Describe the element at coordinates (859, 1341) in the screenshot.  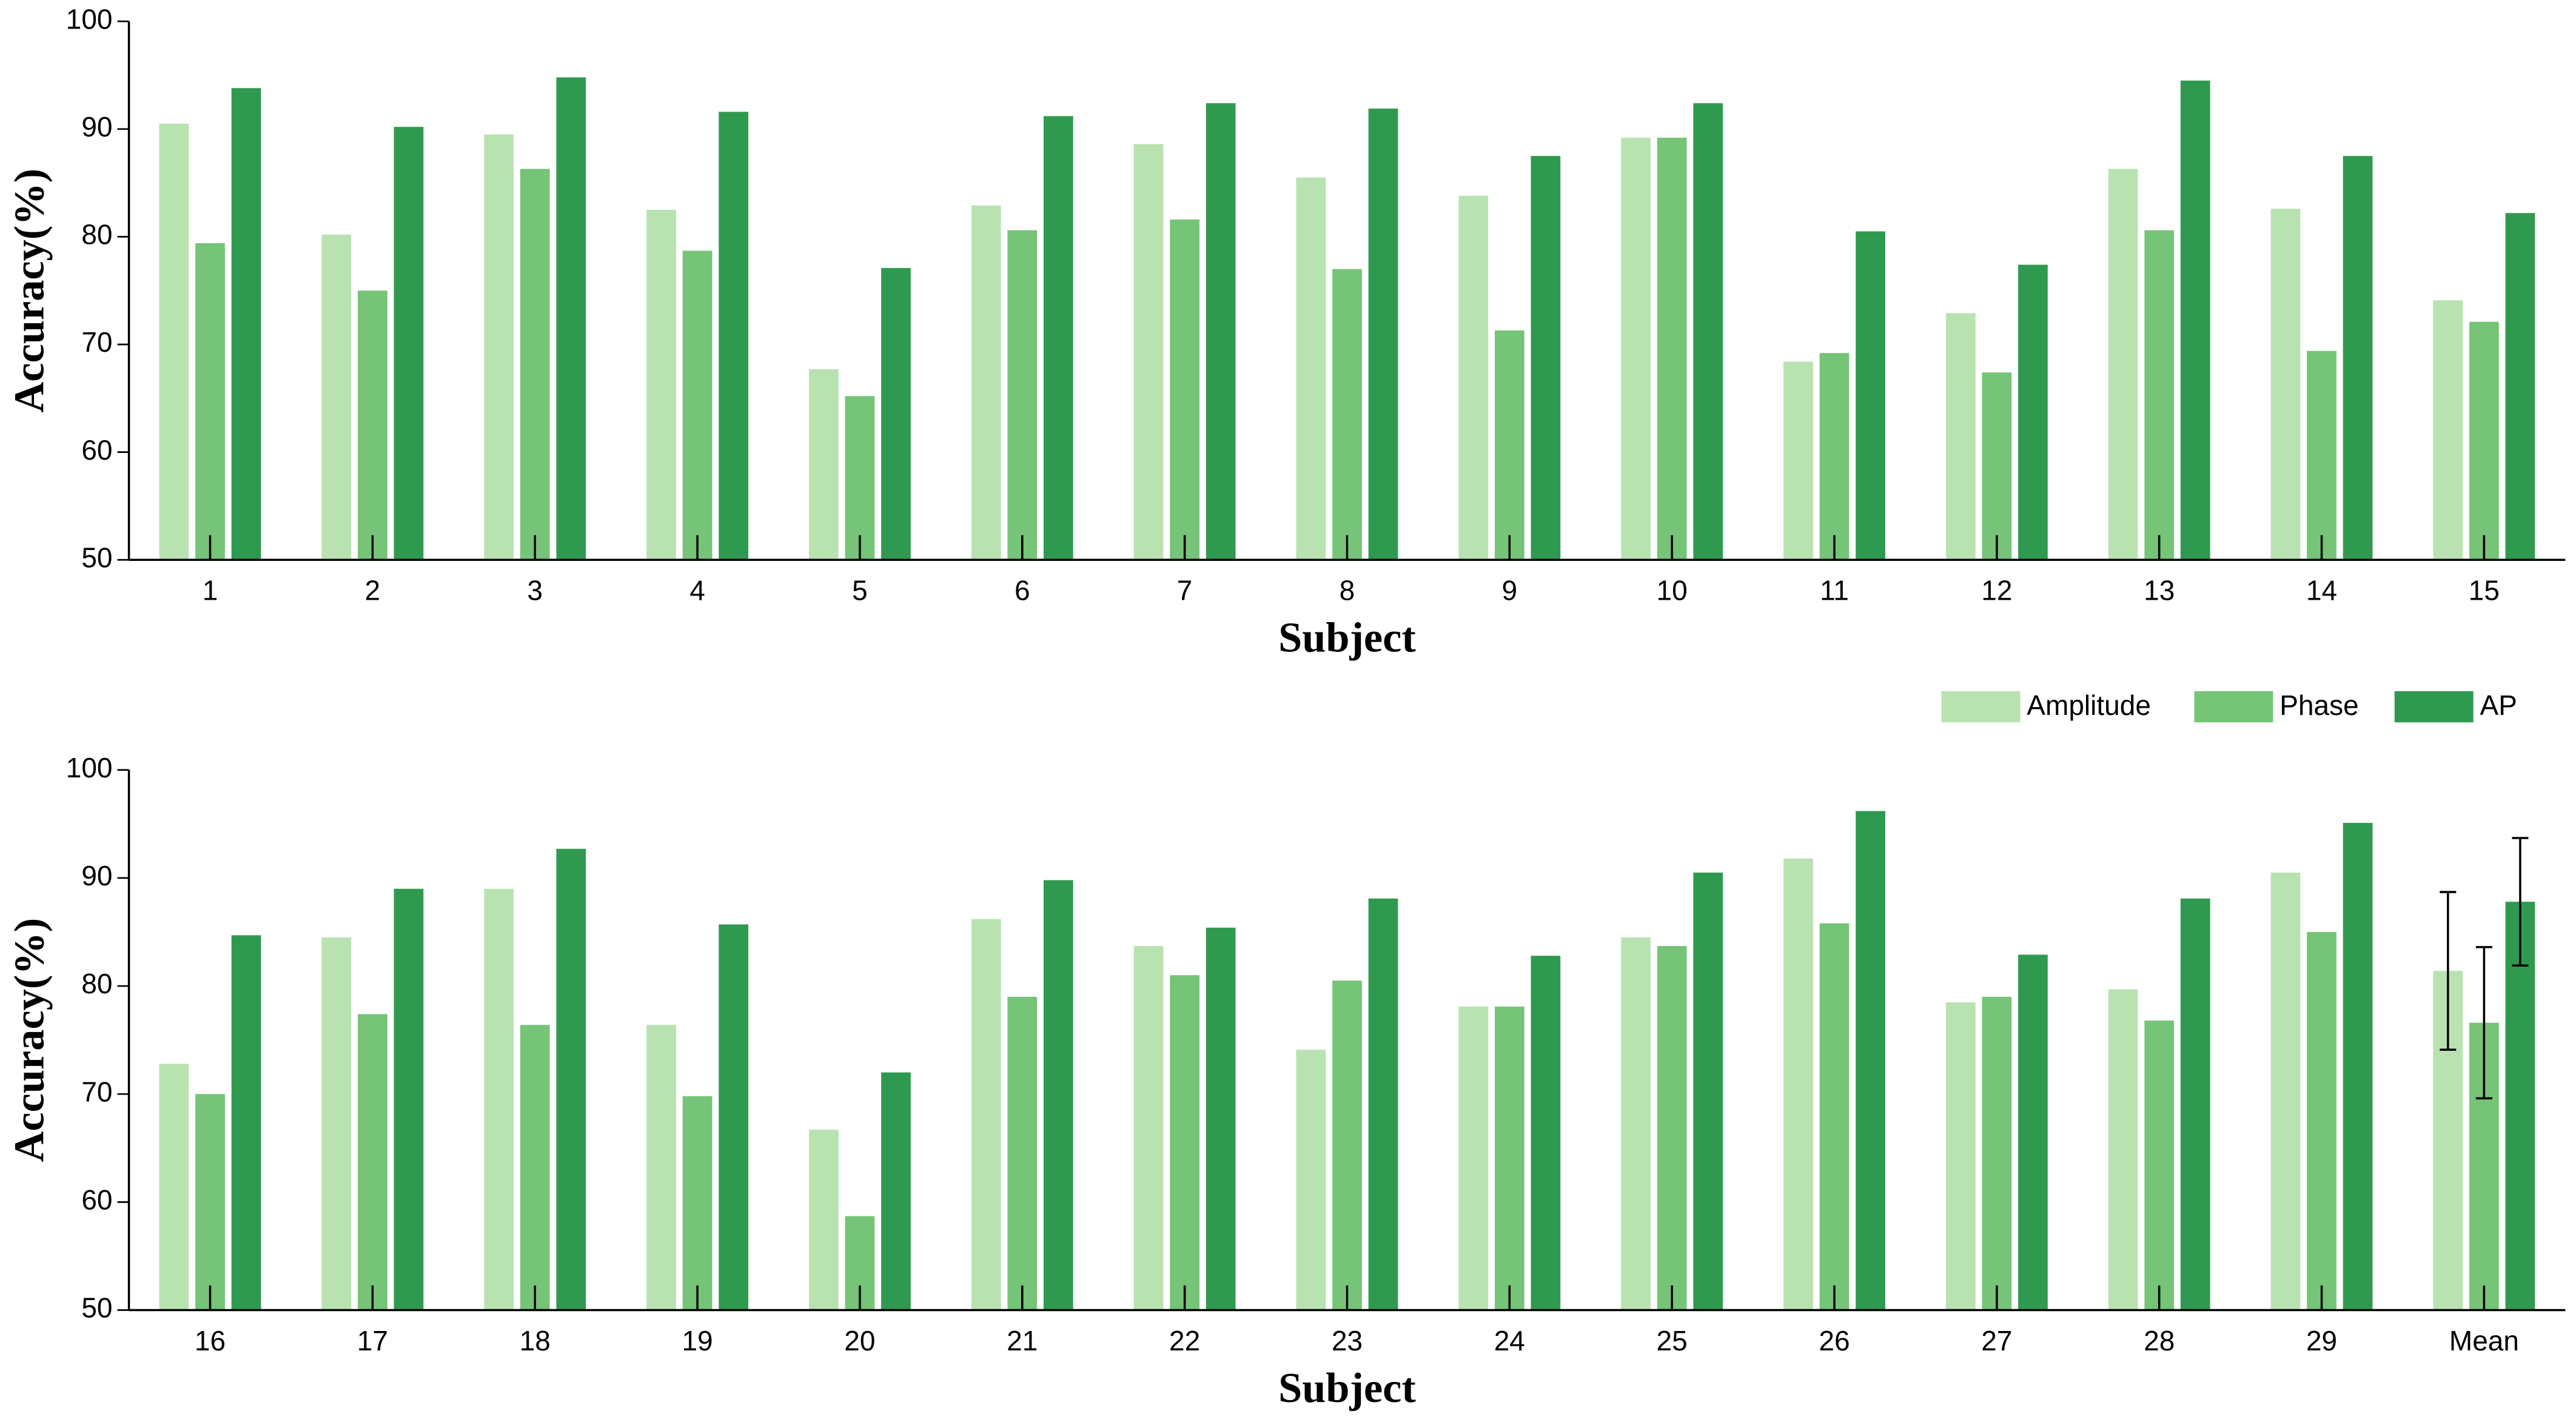
I see `x-tick-label: 20` at that location.